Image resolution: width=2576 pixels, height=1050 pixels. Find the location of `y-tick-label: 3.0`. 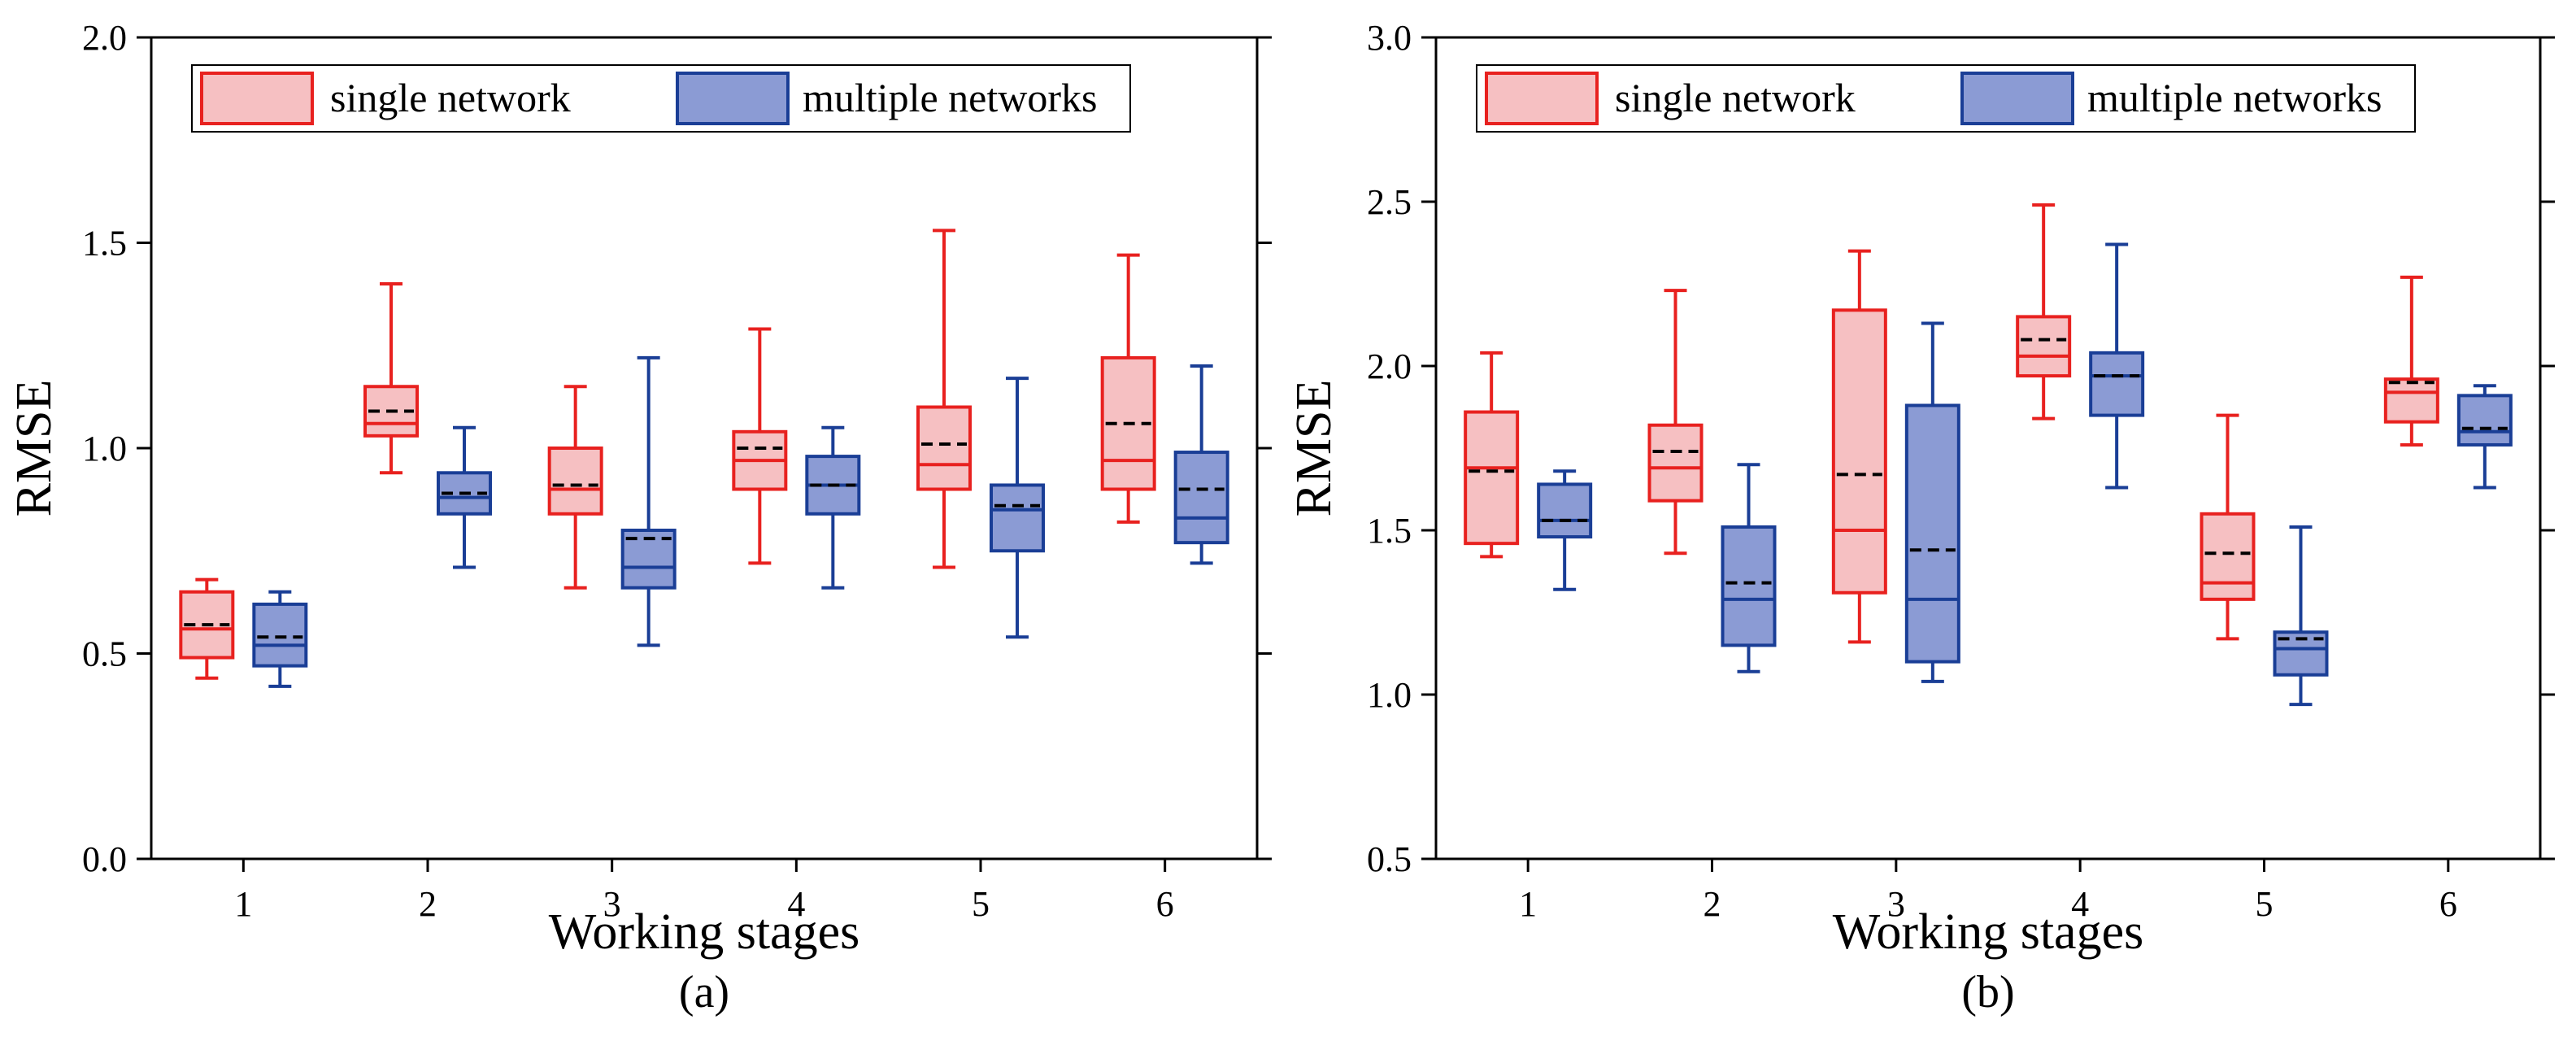

y-tick-label: 3.0 is located at coordinates (1390, 38).